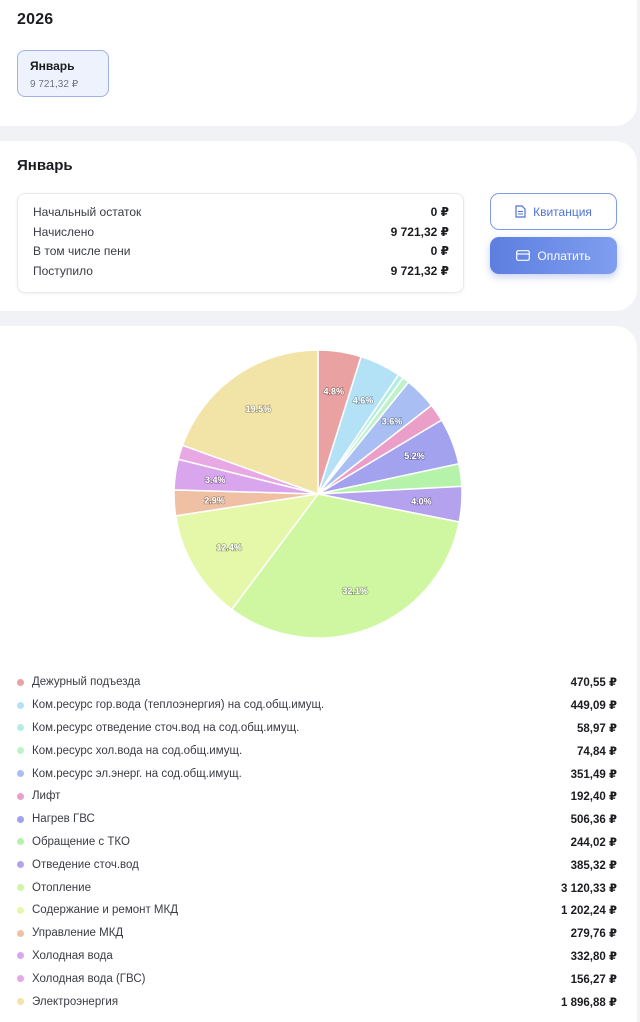  I want to click on legend-item: Содержание и ремонт МКД 1 202,24 ₽, so click(317, 910).